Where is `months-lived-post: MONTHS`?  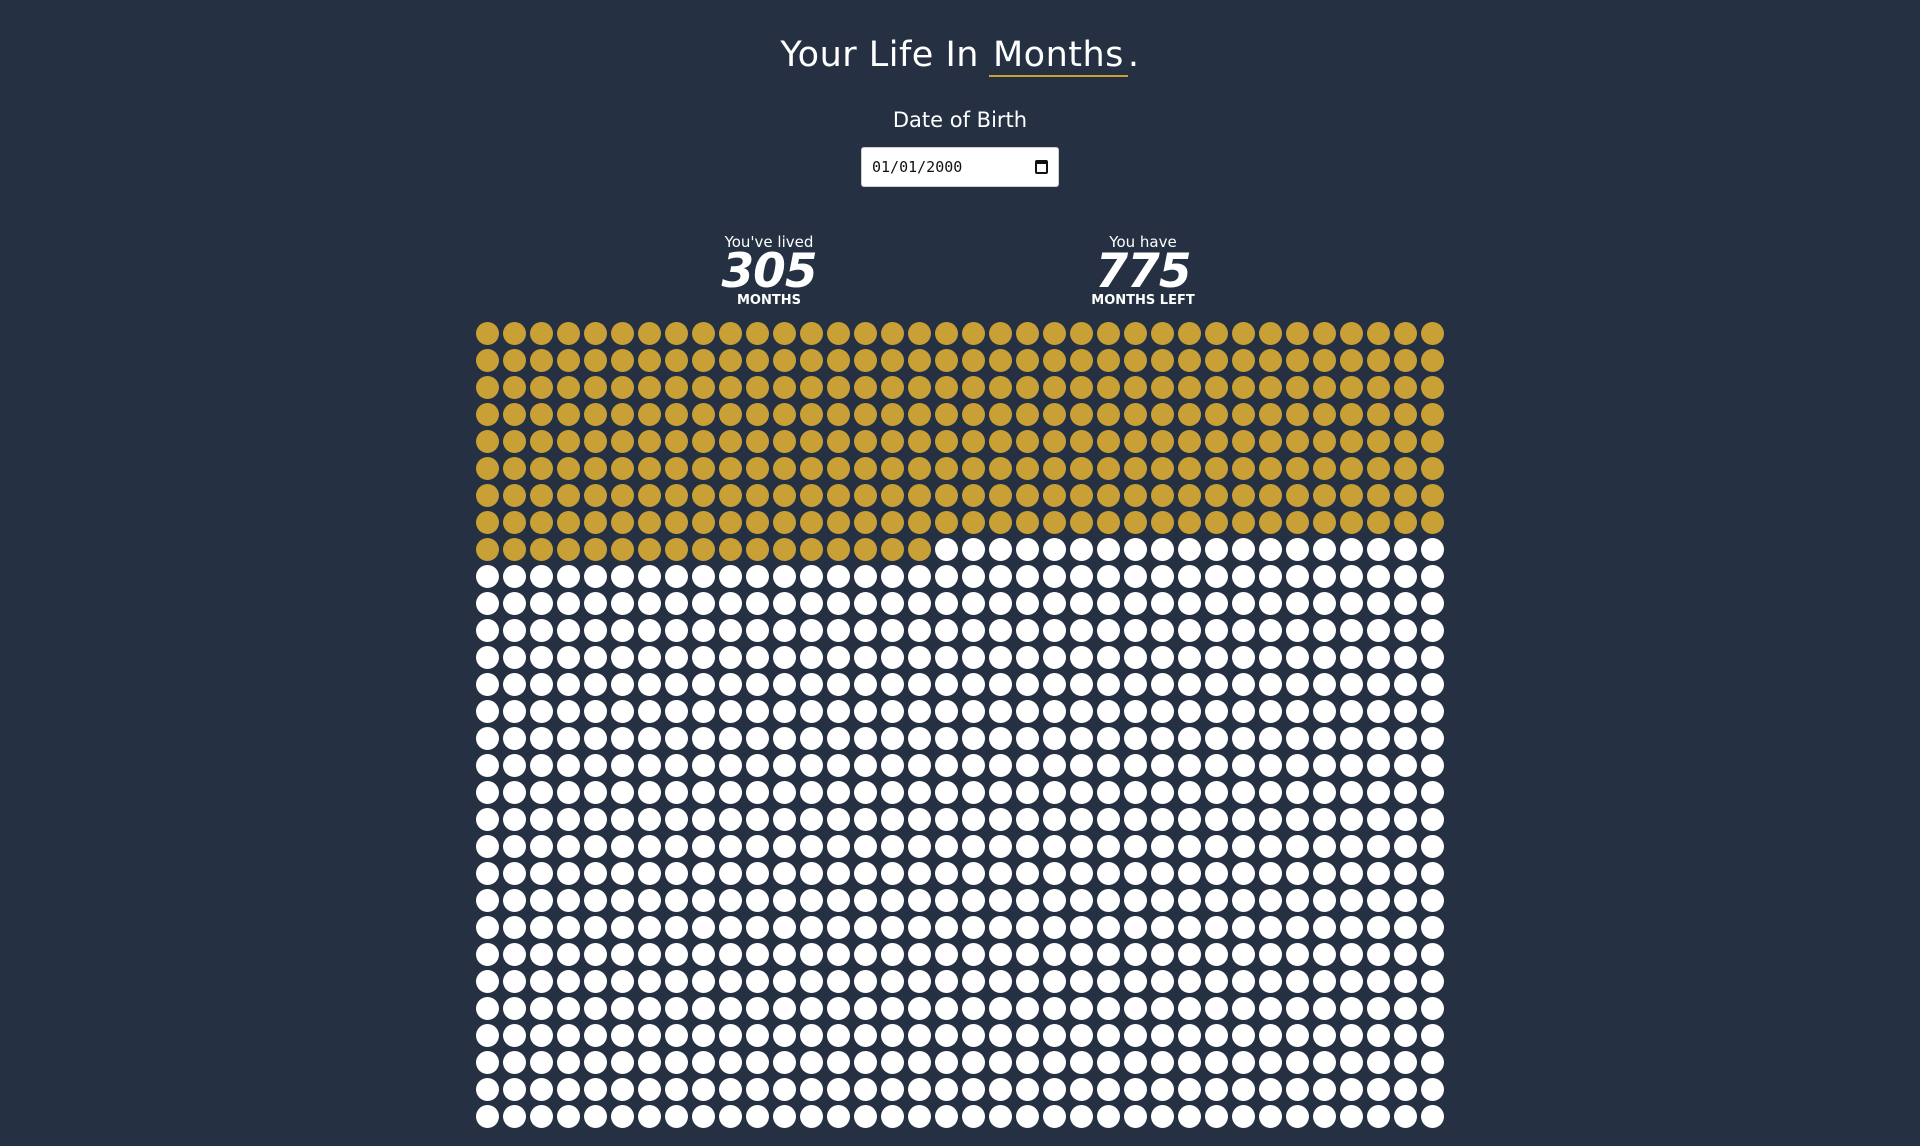 months-lived-post: MONTHS is located at coordinates (769, 300).